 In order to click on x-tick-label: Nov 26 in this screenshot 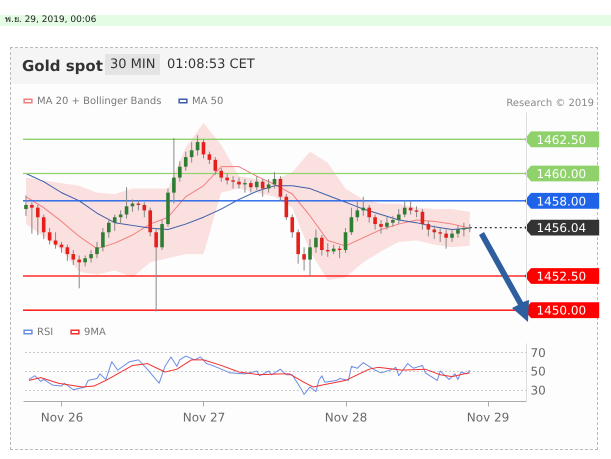, I will do `click(62, 417)`.